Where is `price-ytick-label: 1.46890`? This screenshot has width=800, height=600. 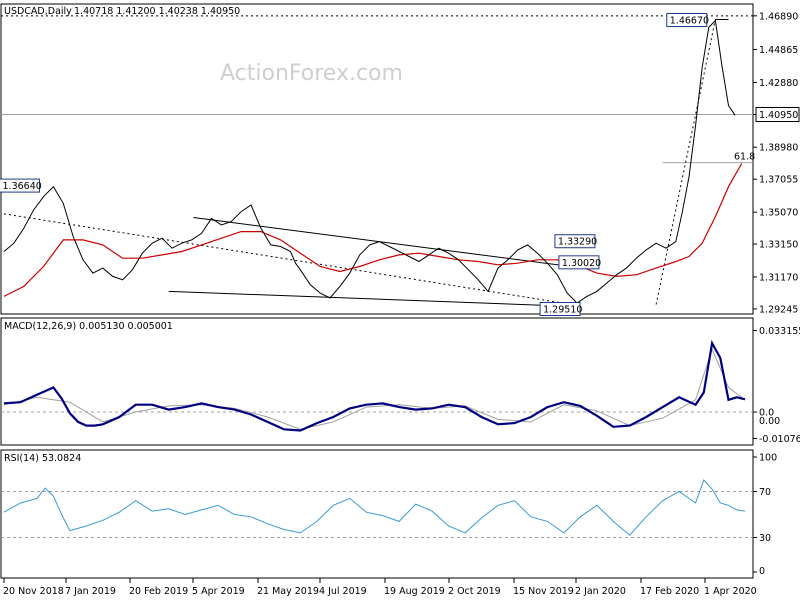 price-ytick-label: 1.46890 is located at coordinates (778, 16).